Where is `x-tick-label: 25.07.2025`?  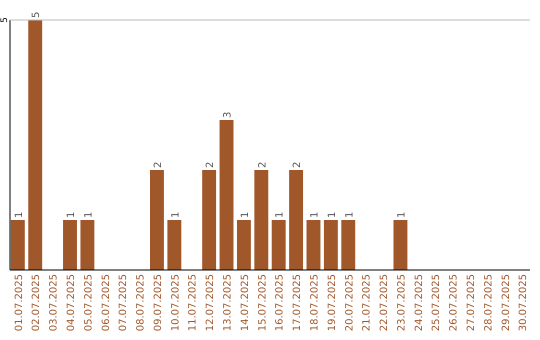
x-tick-label: 25.07.2025 is located at coordinates (436, 303).